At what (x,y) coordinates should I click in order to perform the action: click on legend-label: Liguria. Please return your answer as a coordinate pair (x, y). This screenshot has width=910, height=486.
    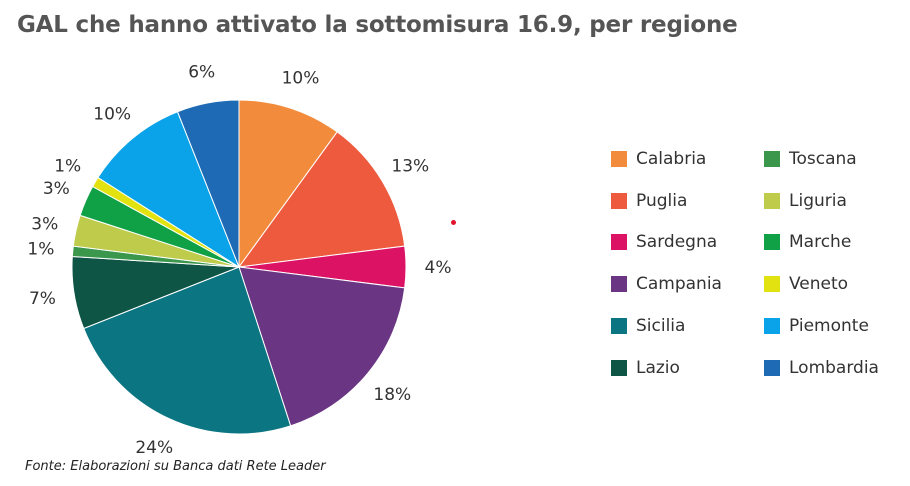
    Looking at the image, I should click on (818, 200).